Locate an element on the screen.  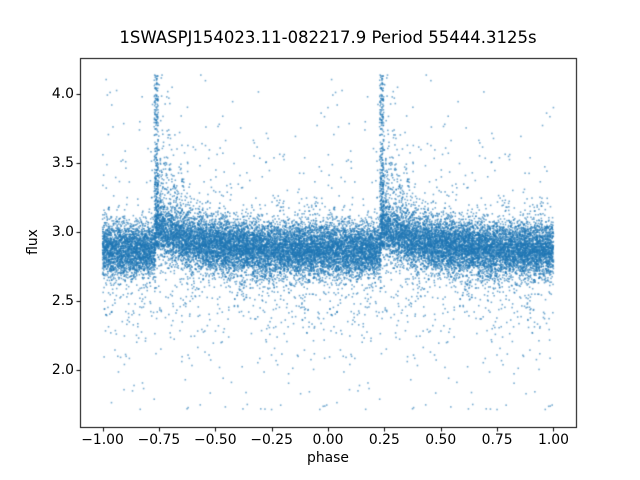
y-tick-label: 3.5 is located at coordinates (62, 163).